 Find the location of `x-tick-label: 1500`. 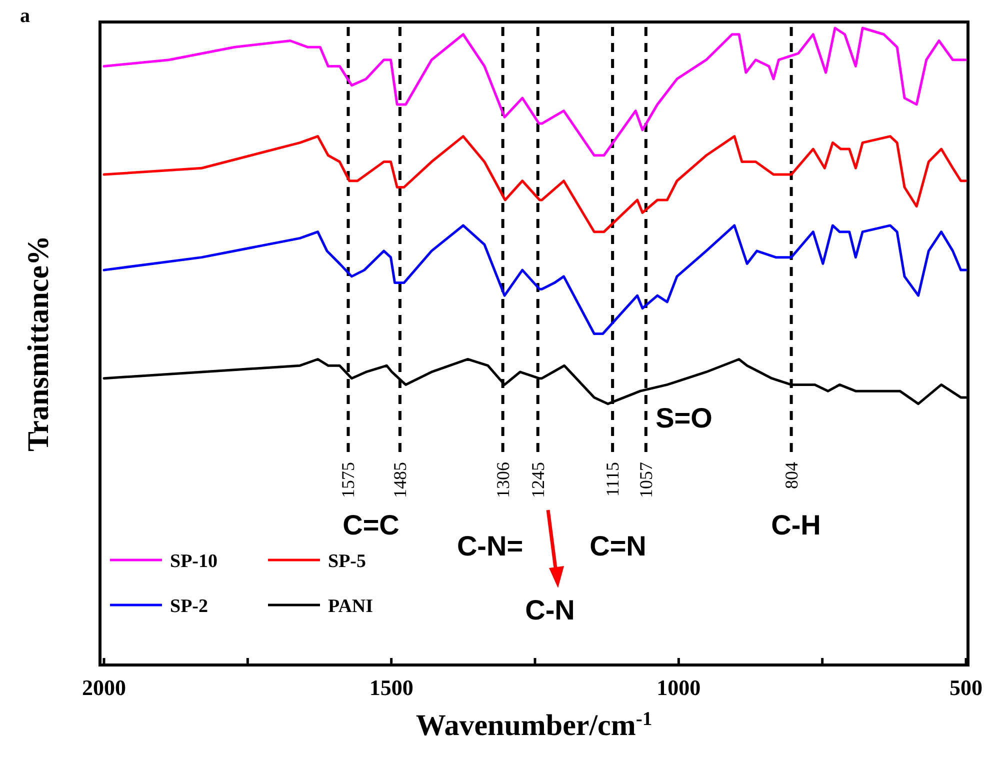

x-tick-label: 1500 is located at coordinates (391, 687).